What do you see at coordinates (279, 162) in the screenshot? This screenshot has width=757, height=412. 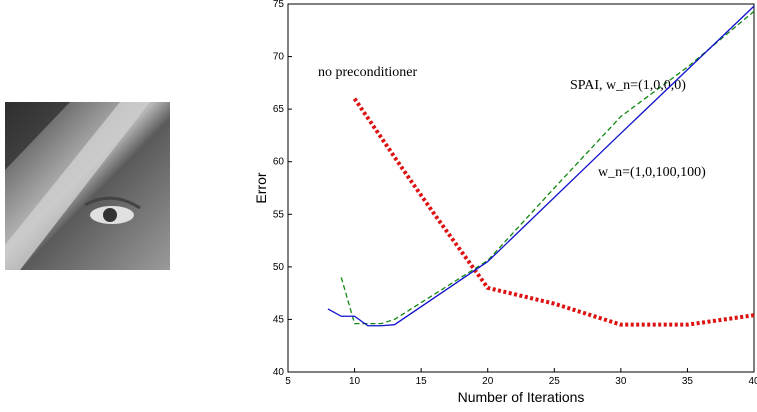 I see `y-tick-label: 60` at bounding box center [279, 162].